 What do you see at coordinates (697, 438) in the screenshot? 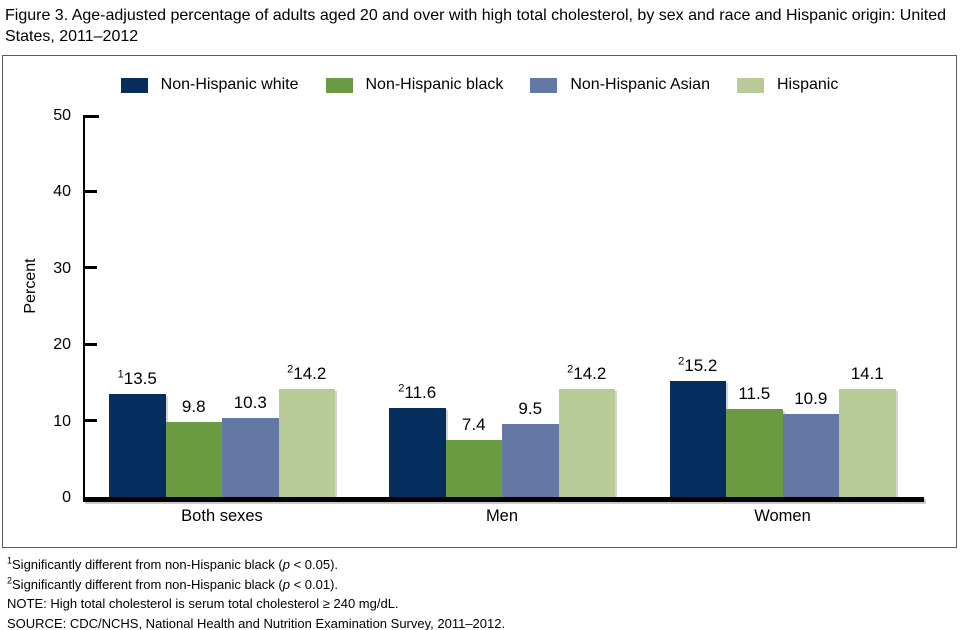
I see `bar-women-non-hispanic-white` at bounding box center [697, 438].